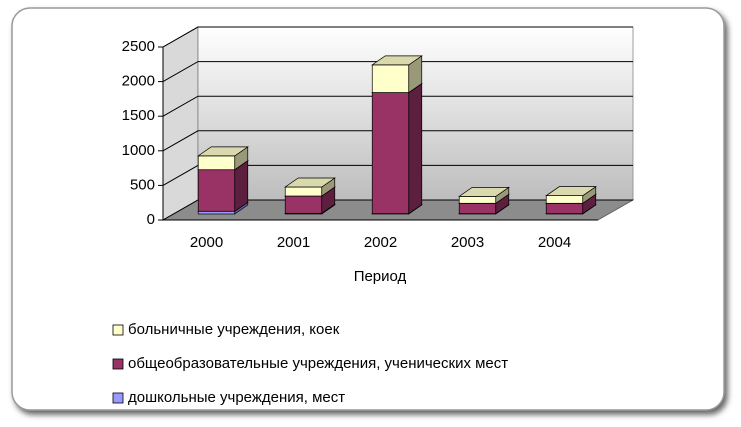  Describe the element at coordinates (138, 150) in the screenshot. I see `y-tick-label: 1000` at that location.